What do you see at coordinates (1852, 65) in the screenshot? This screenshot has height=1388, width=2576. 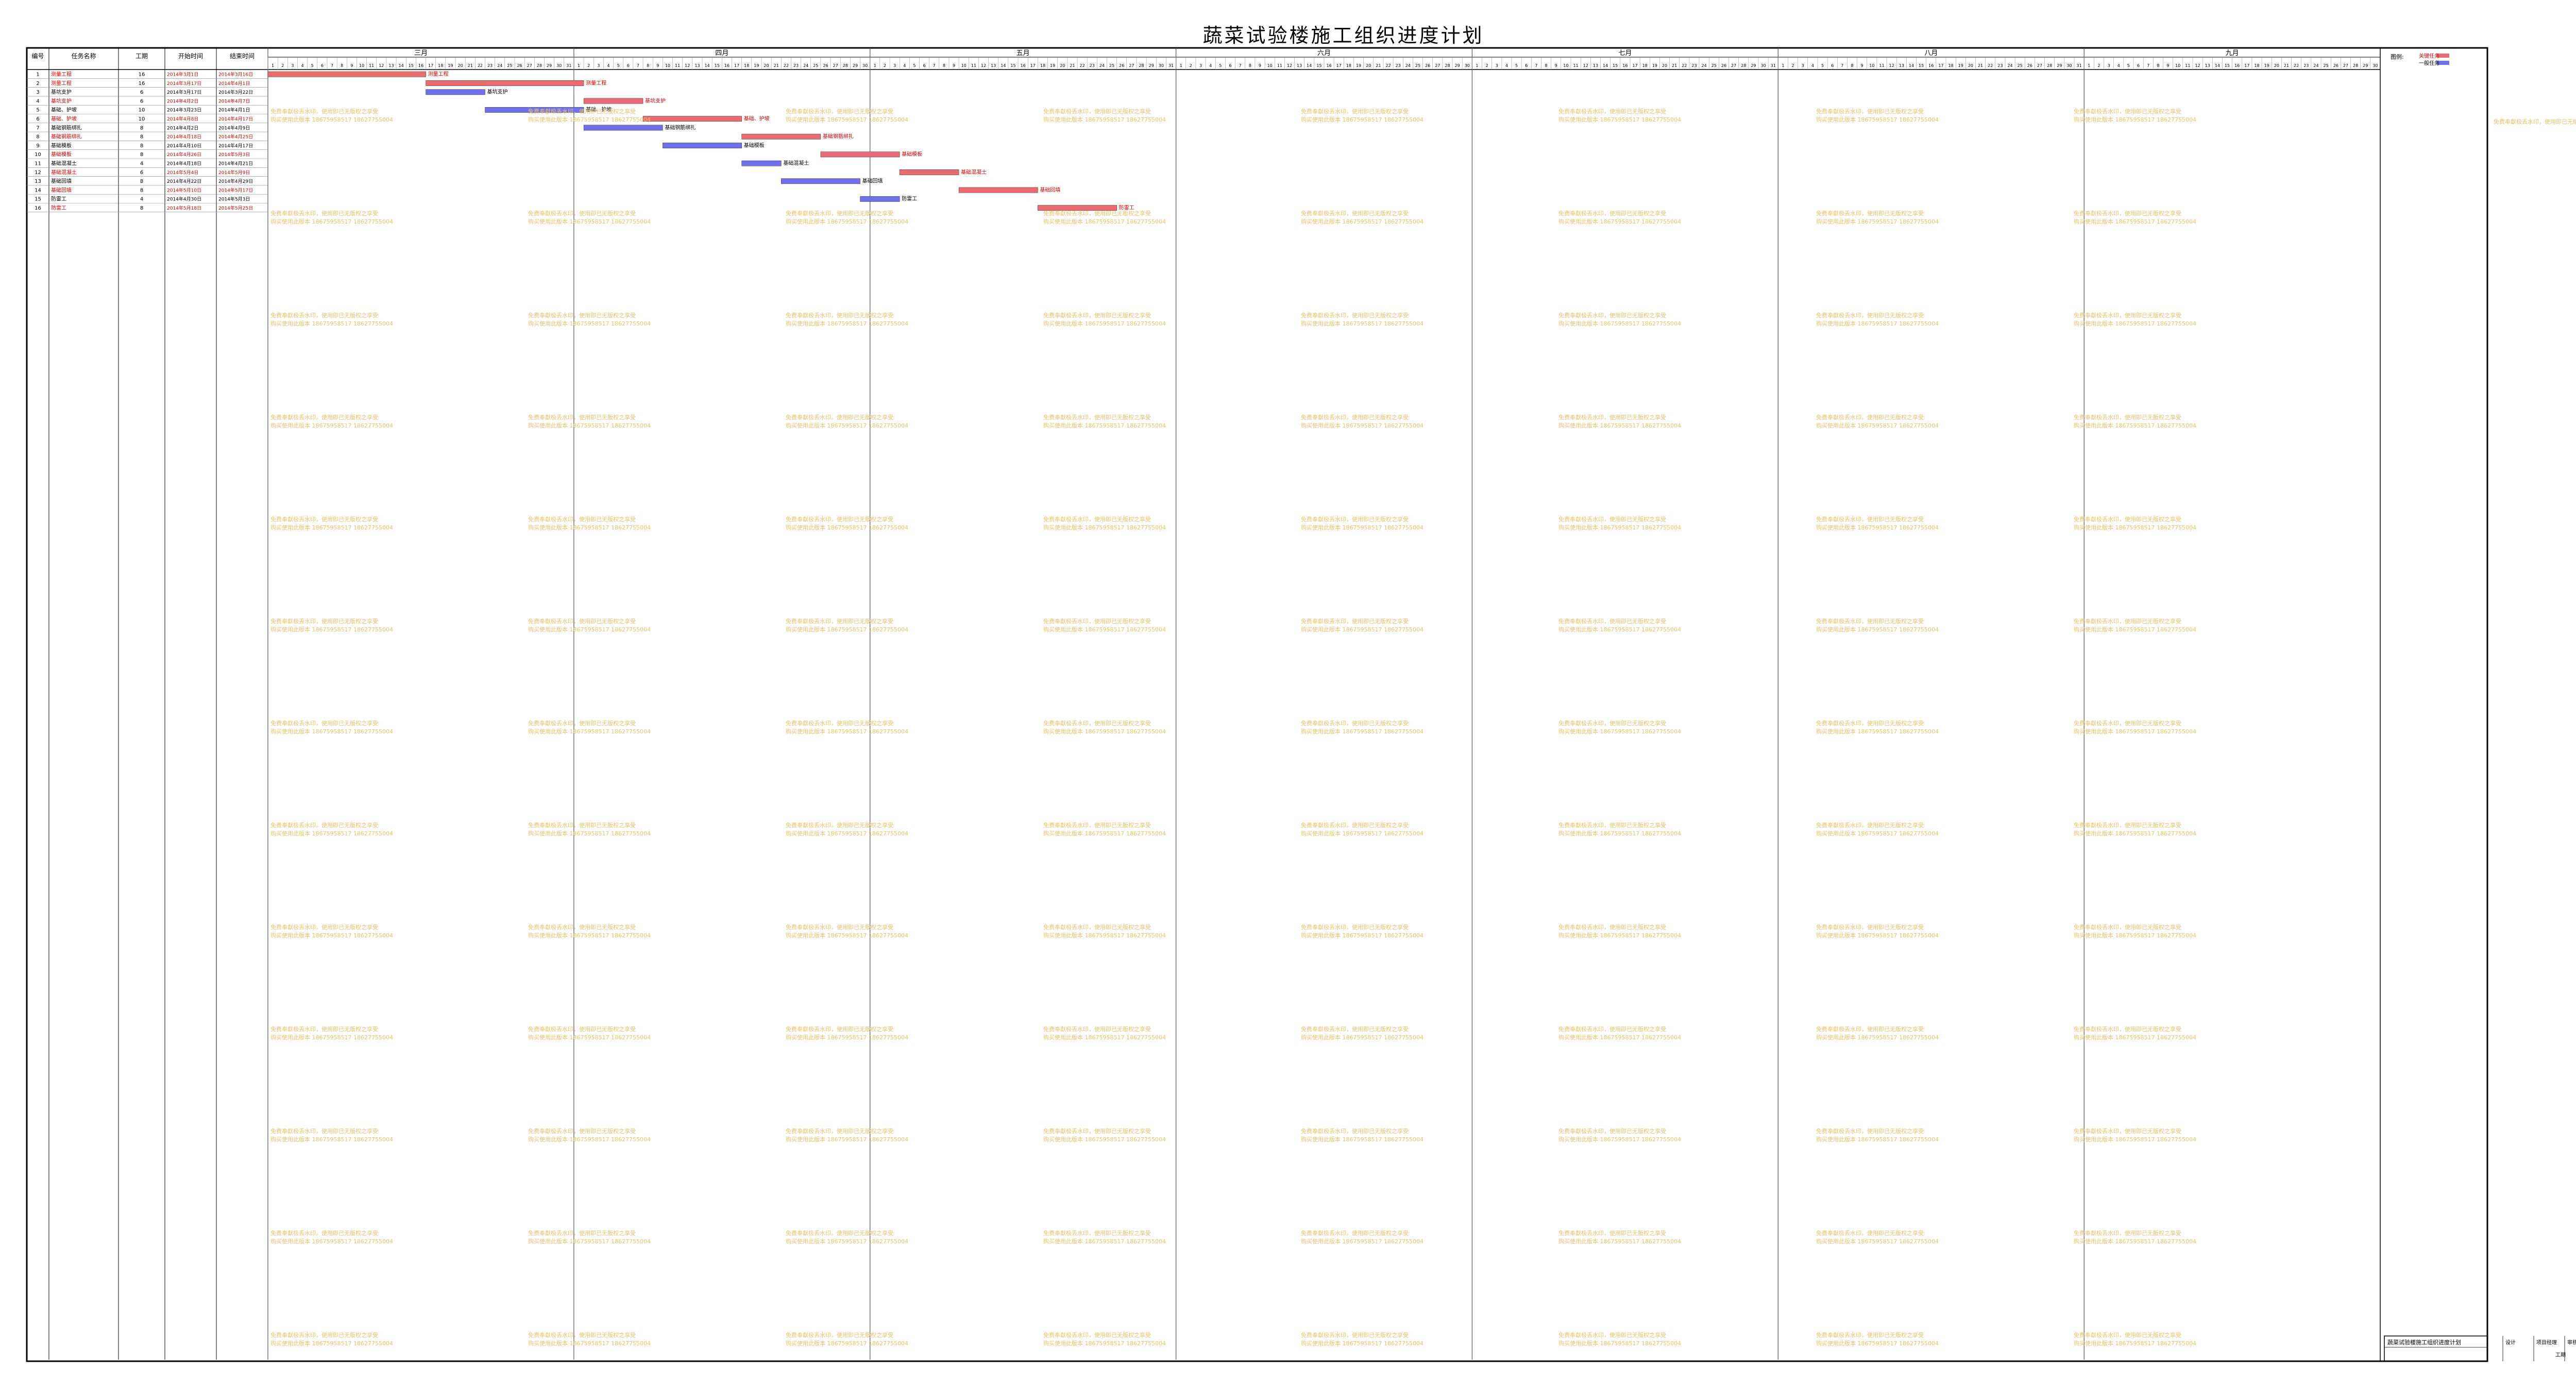 I see `day-label: 8` at bounding box center [1852, 65].